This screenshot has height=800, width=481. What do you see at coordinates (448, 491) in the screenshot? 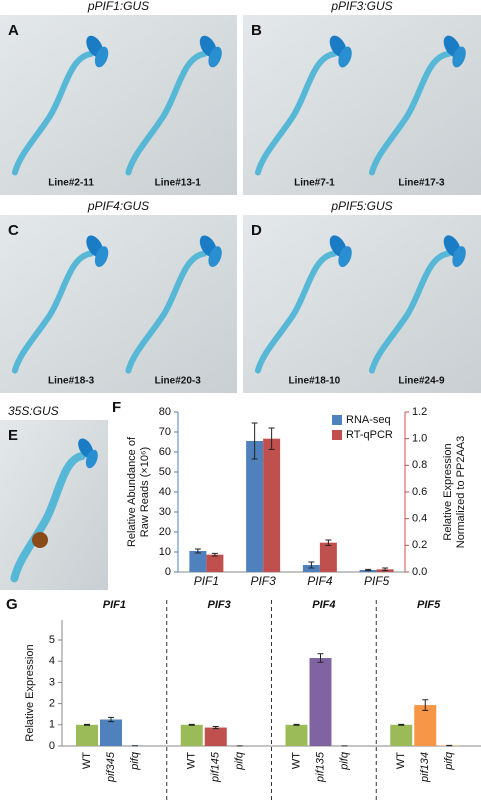
I see `y2-axis-label: Relative Expression` at bounding box center [448, 491].